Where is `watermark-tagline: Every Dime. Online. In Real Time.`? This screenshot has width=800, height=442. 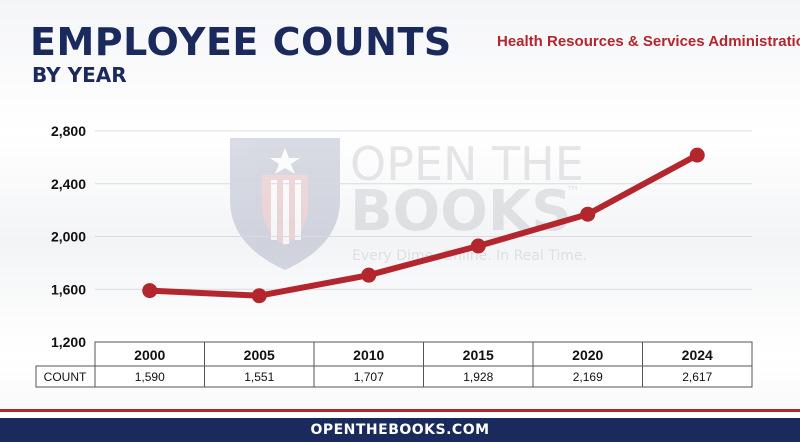
watermark-tagline: Every Dime. Online. In Real Time. is located at coordinates (469, 256).